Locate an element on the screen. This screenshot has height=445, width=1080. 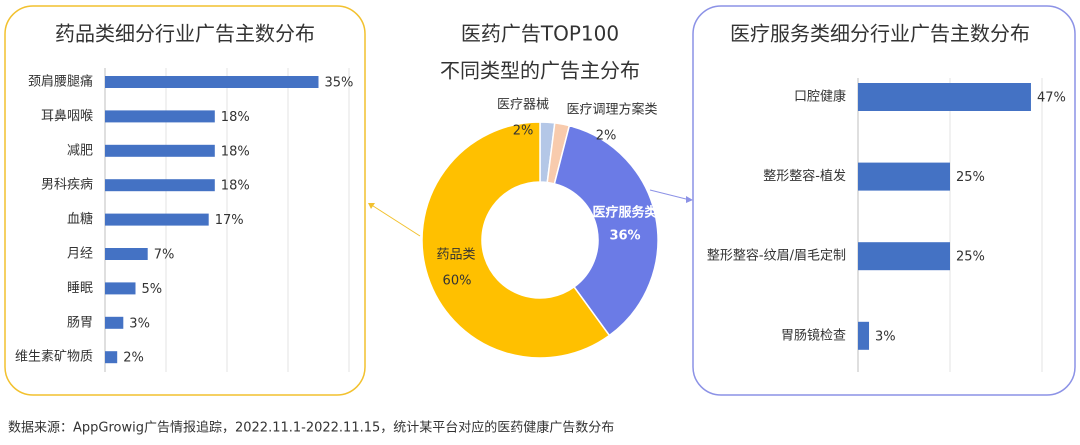
category-label: 睡眠 is located at coordinates (80, 288).